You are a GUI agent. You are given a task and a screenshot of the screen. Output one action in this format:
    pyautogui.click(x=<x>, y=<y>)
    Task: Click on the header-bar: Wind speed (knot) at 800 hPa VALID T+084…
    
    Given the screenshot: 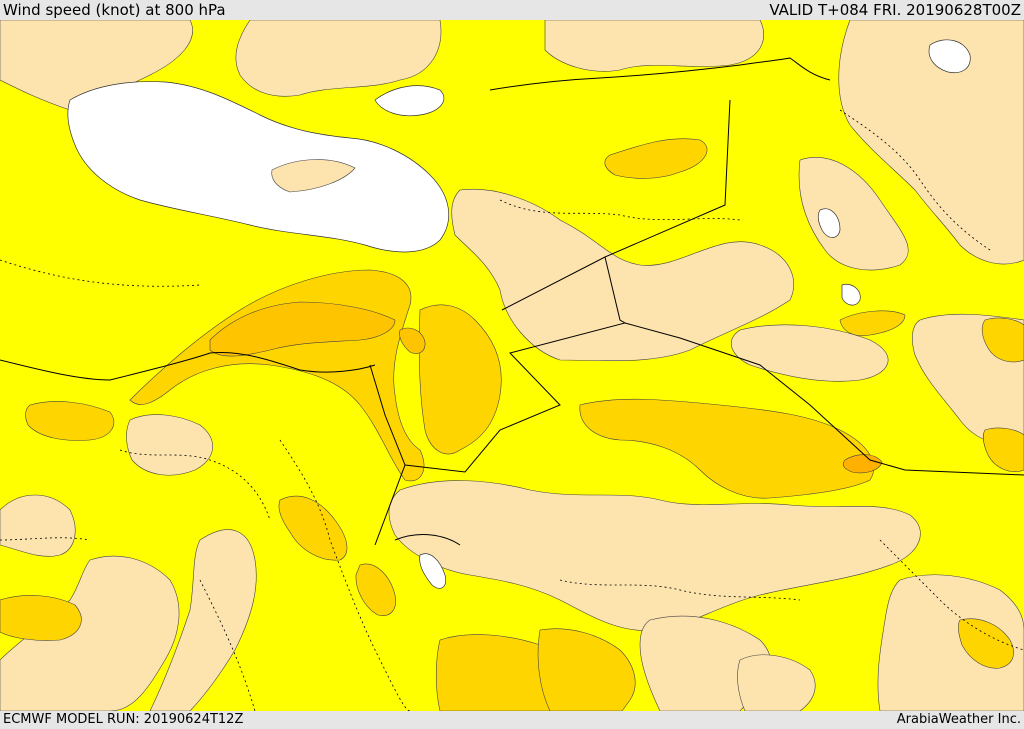 What is the action you would take?
    pyautogui.click(x=512, y=10)
    